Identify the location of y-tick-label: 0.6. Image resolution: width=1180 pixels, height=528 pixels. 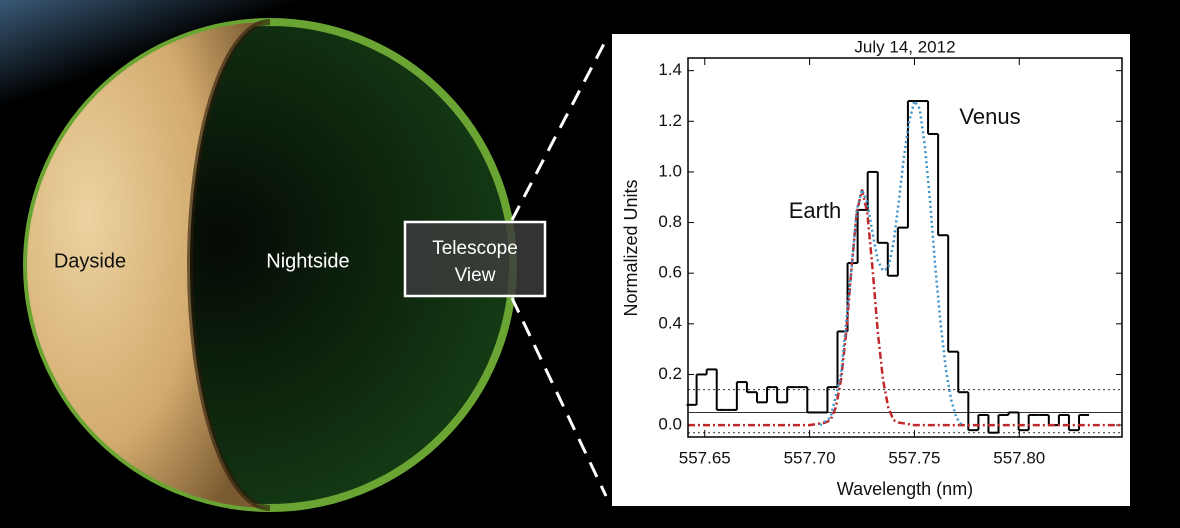
(670, 272).